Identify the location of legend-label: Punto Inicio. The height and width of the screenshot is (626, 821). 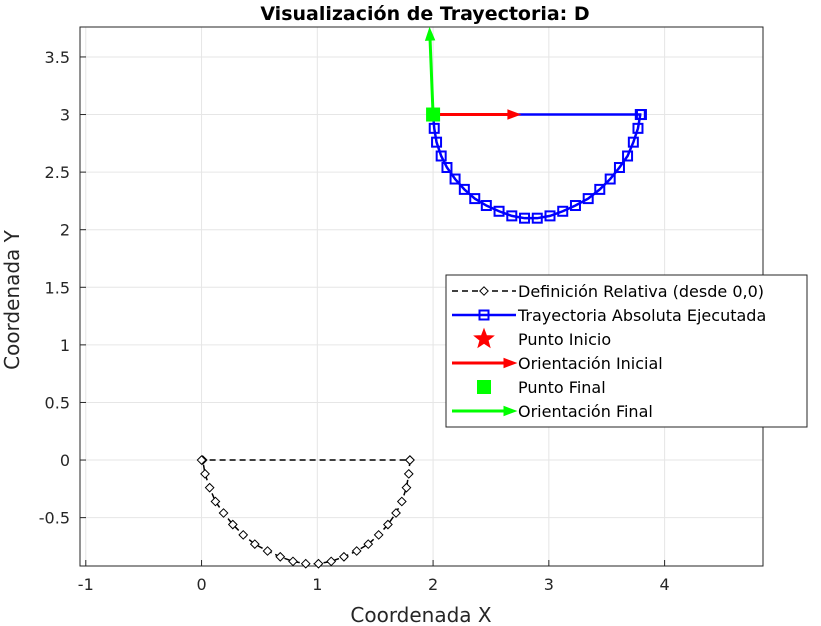
(564, 339).